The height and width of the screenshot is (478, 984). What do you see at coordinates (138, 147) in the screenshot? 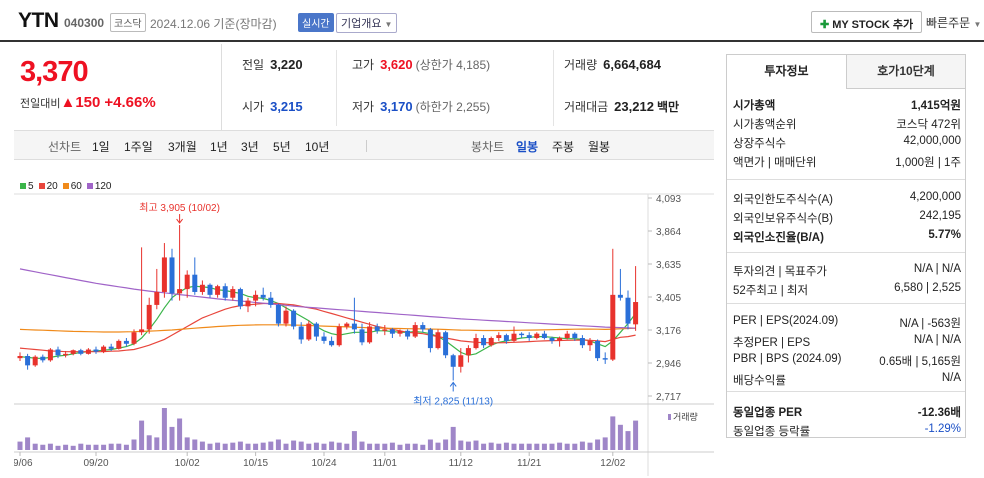
I see `period-1w: 1주일` at bounding box center [138, 147].